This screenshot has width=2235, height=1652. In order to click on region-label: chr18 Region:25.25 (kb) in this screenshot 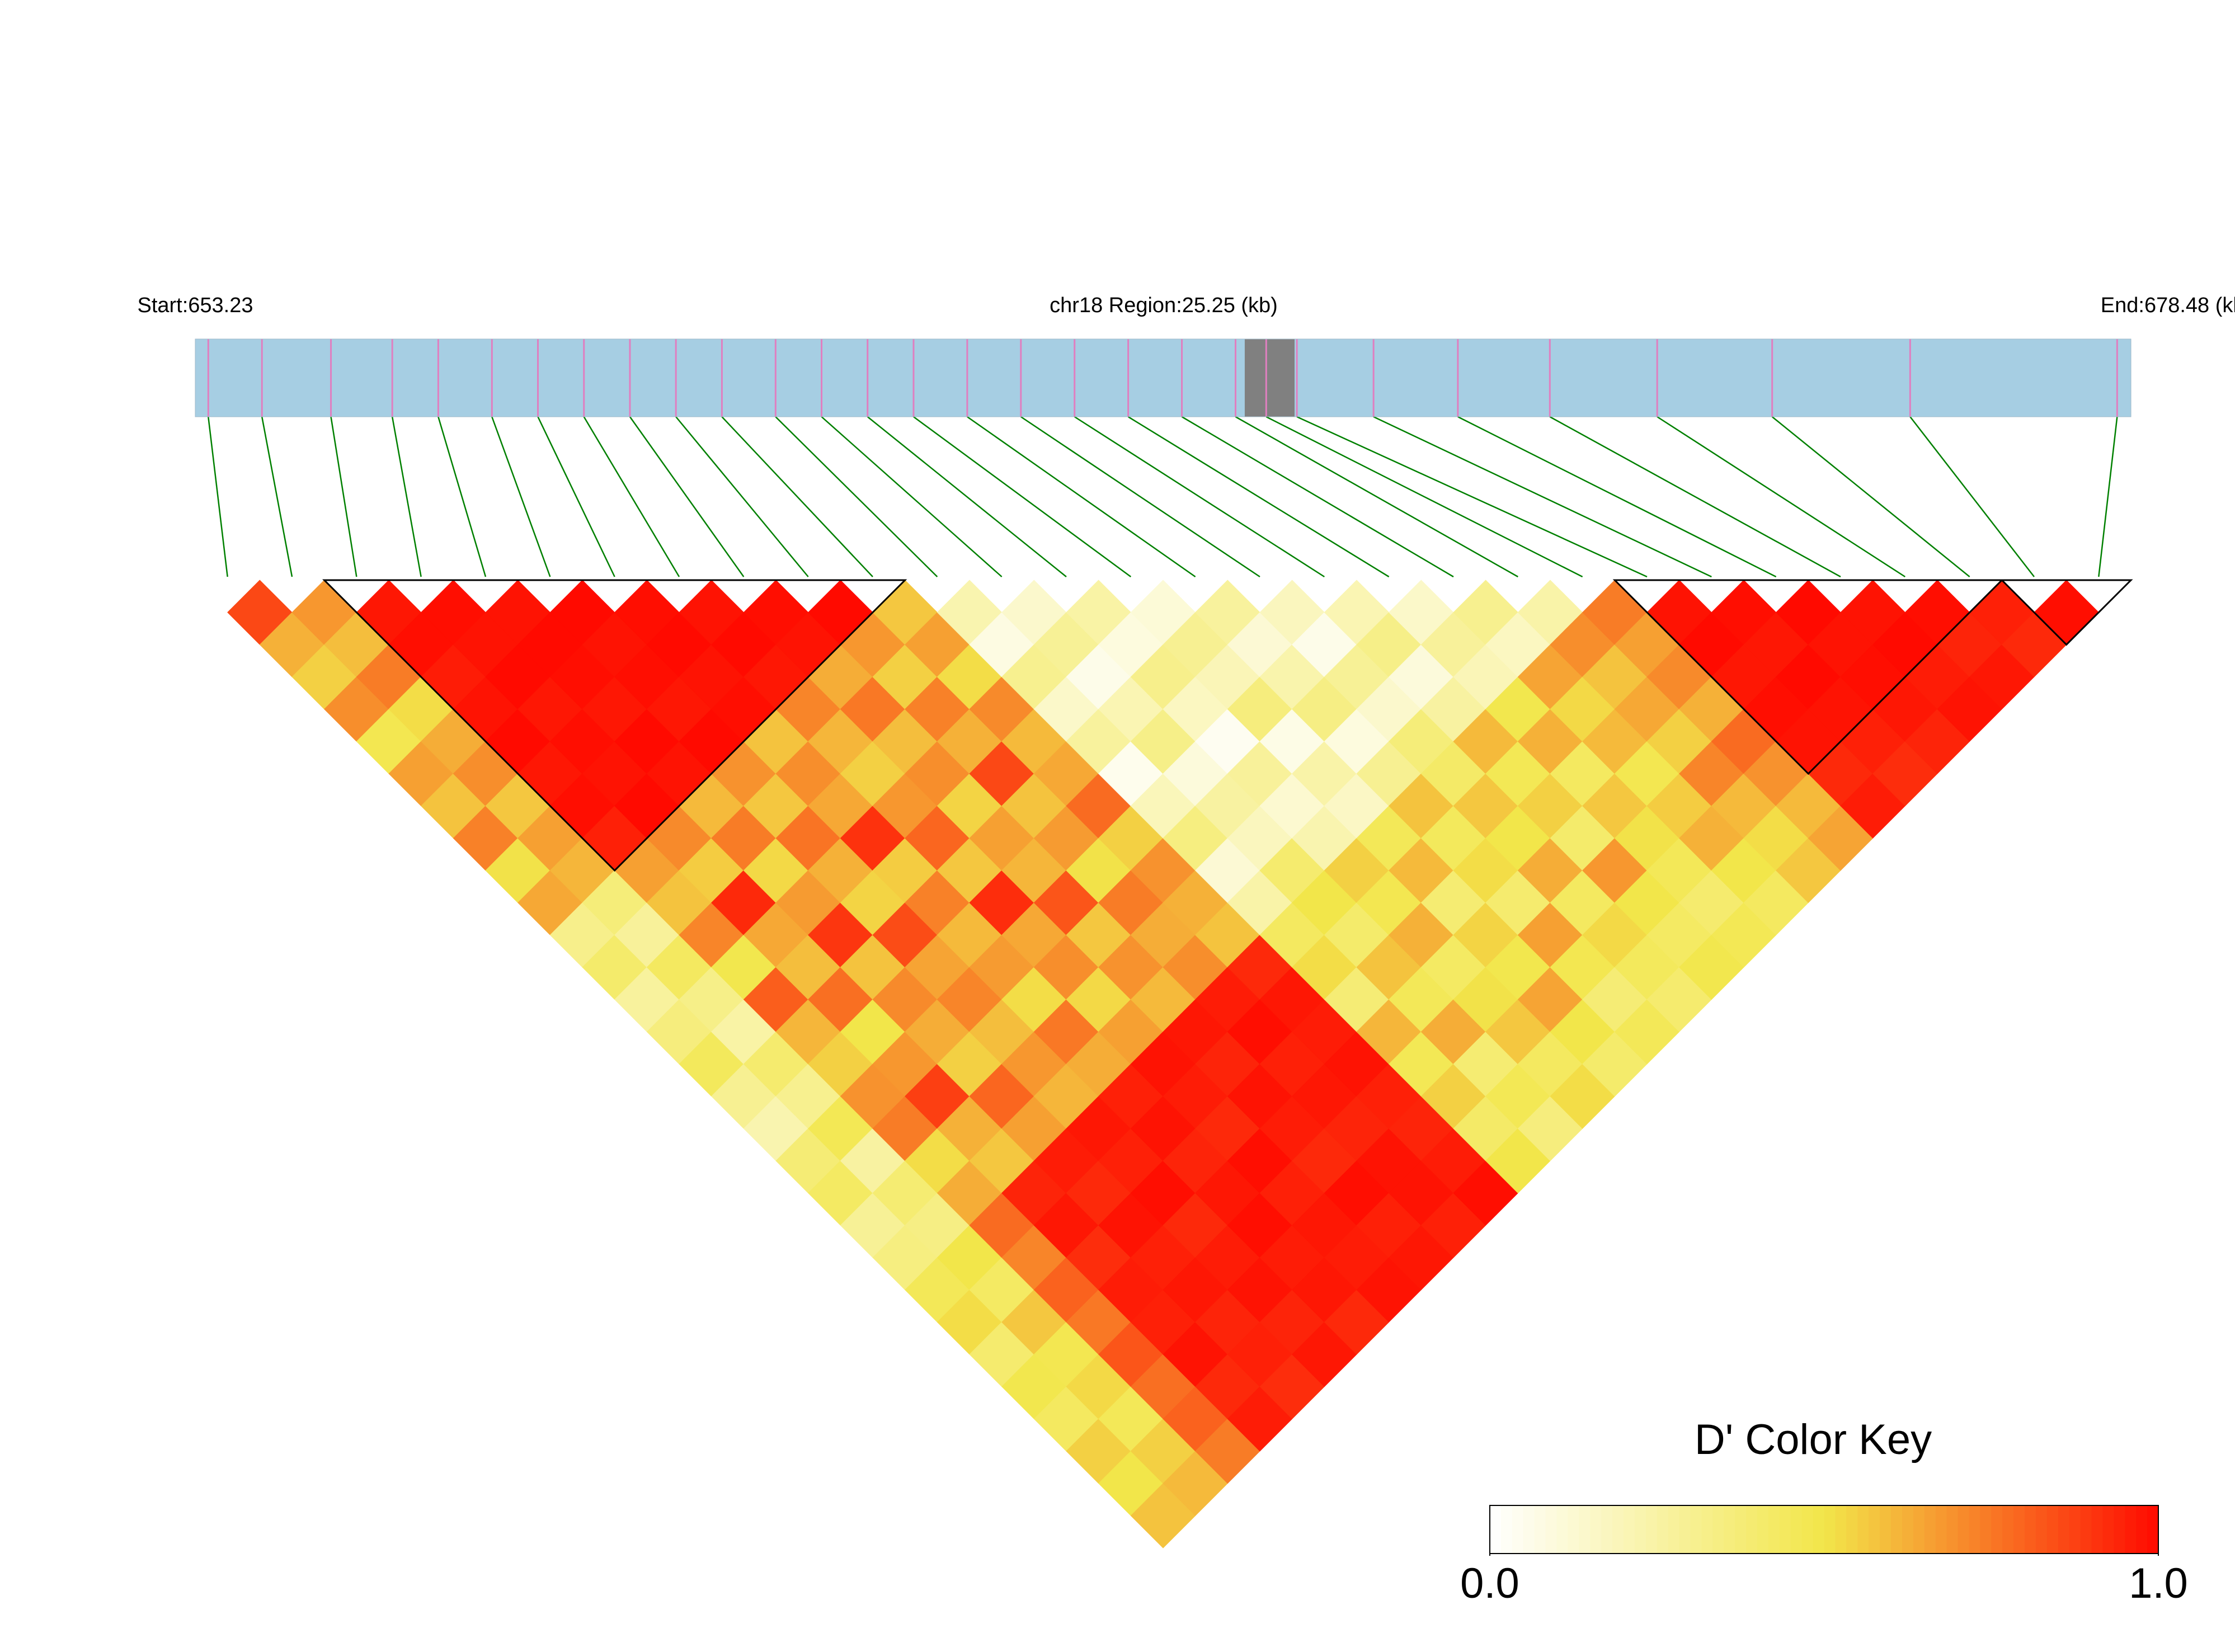, I will do `click(1164, 306)`.